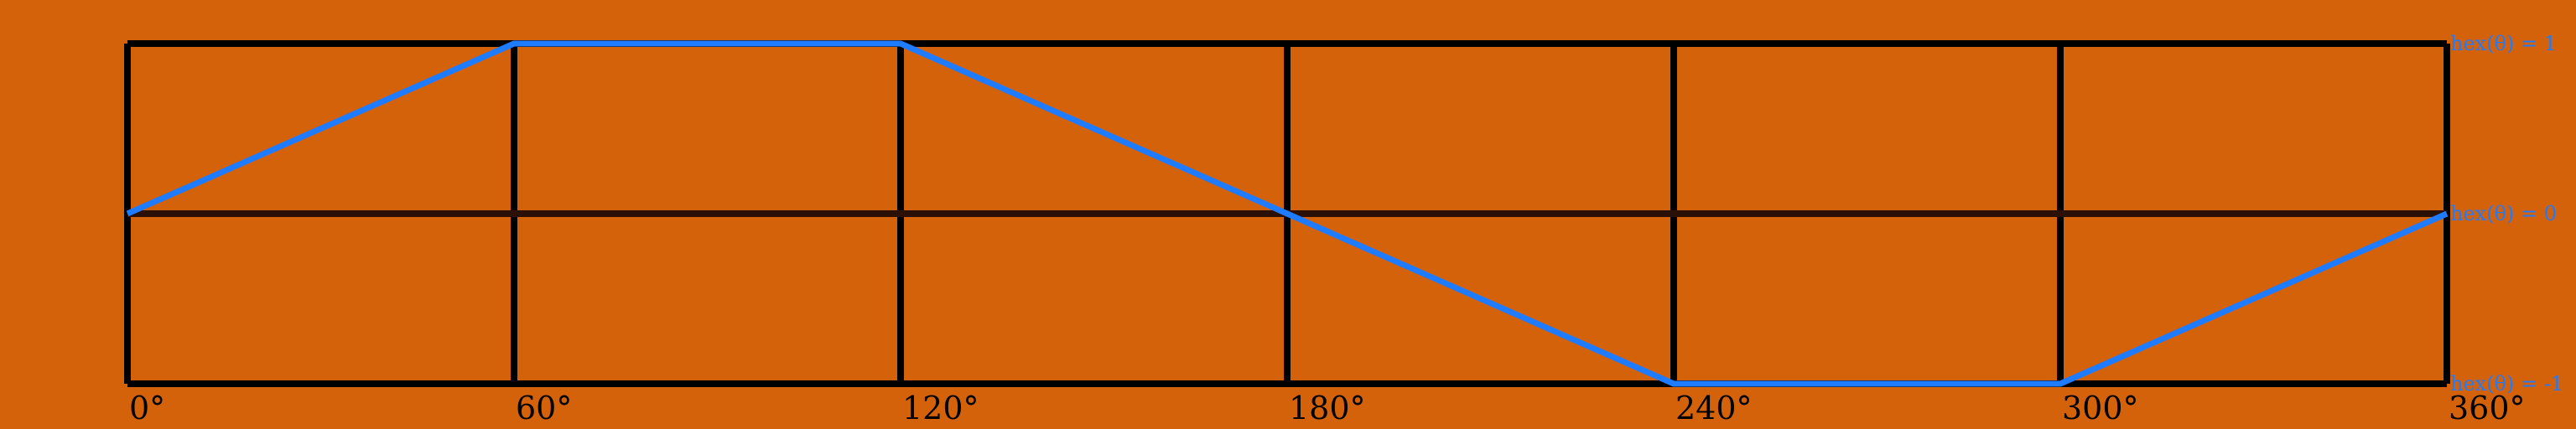 The image size is (2576, 429). I want to click on reference-label: hex(θ) = -1, so click(2506, 383).